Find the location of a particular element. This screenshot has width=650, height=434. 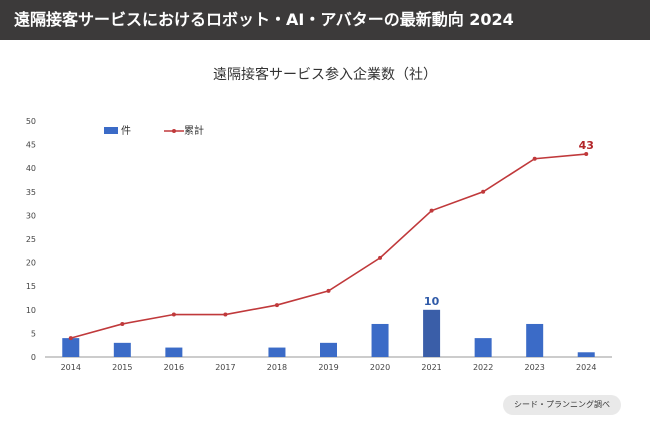

x-tick-label: 2021 is located at coordinates (431, 367).